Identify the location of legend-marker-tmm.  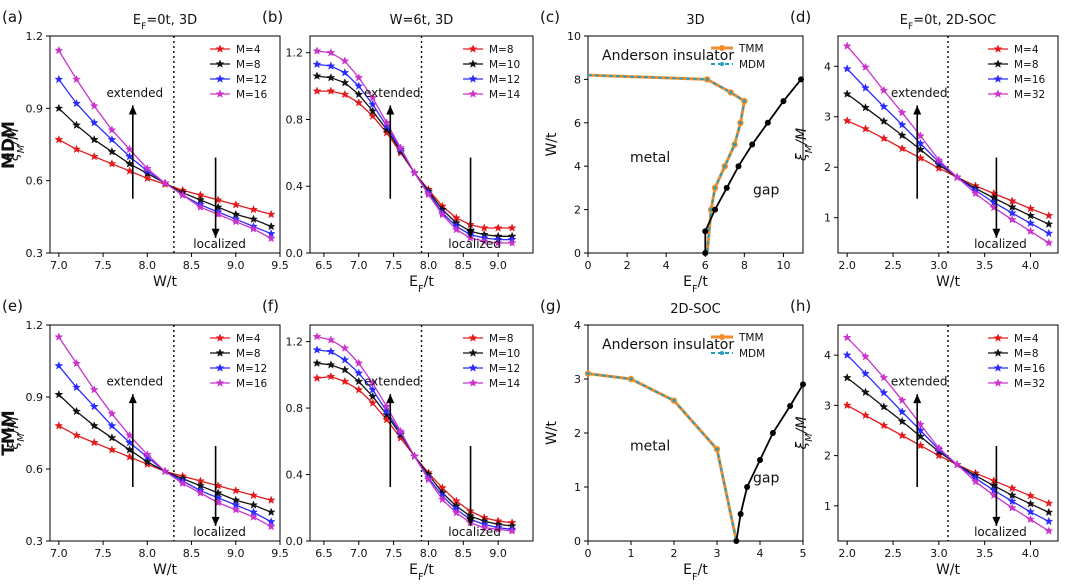
(722, 337).